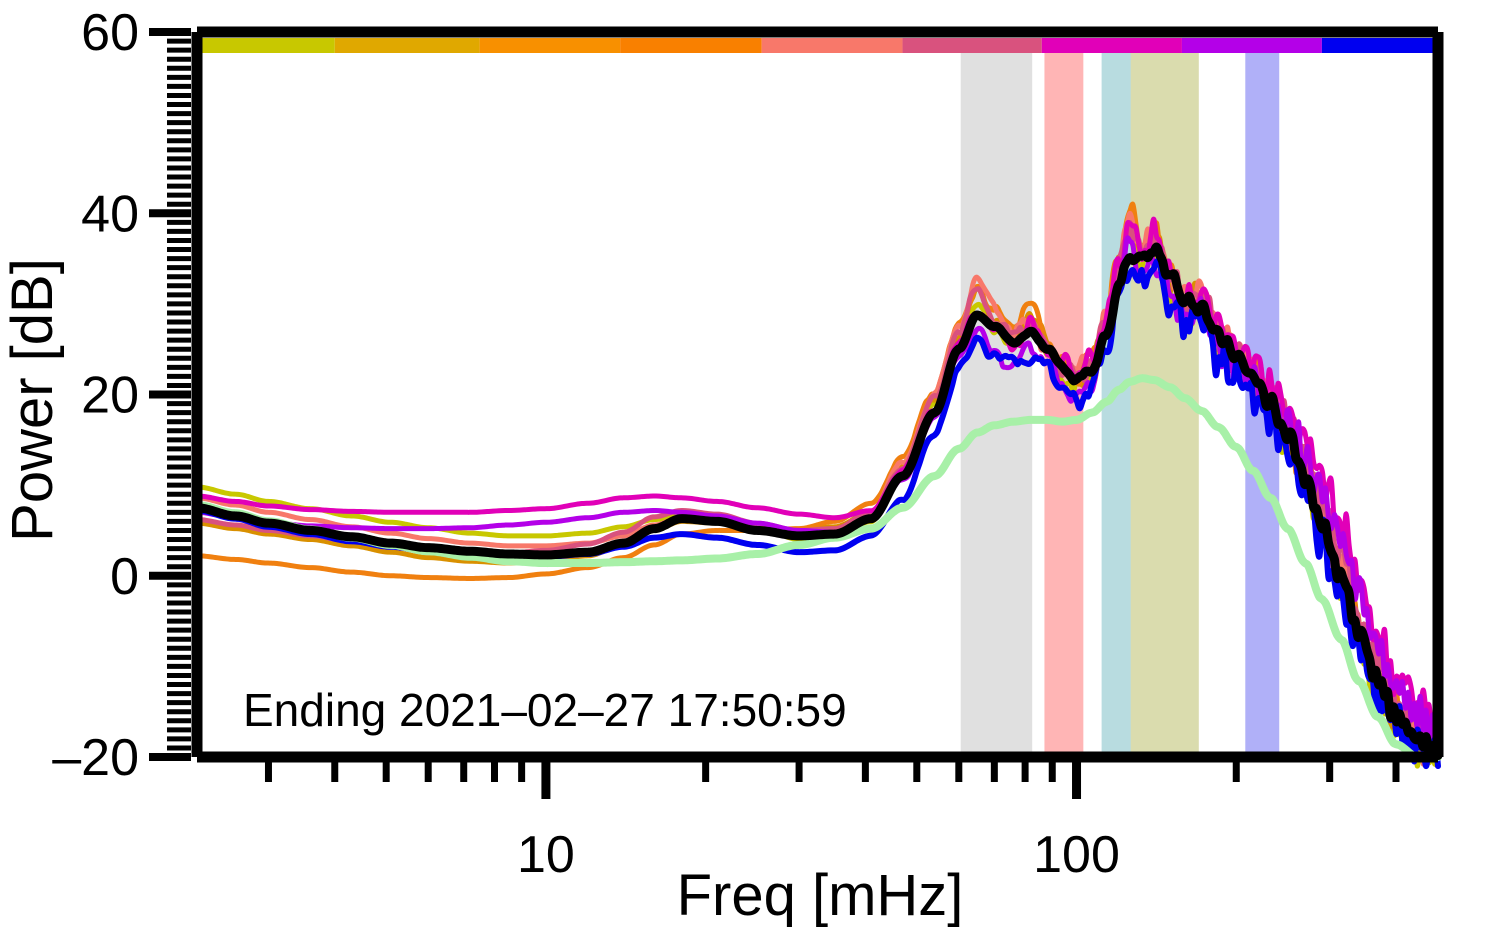 The image size is (1494, 952). I want to click on x-axis-label: Freq [mHz], so click(820, 895).